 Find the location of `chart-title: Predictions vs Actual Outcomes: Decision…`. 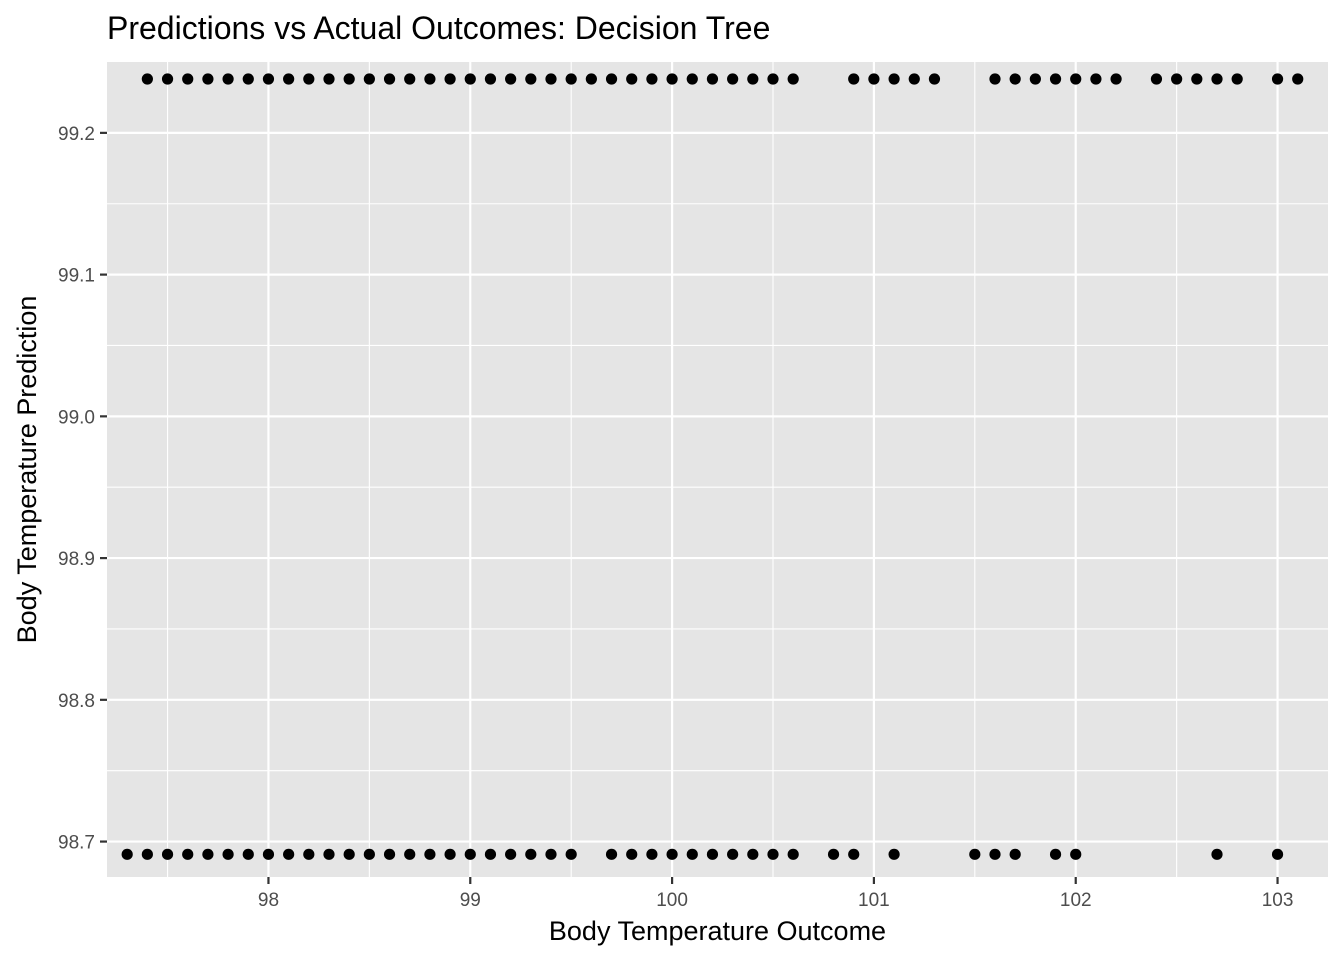

chart-title: Predictions vs Actual Outcomes: Decision… is located at coordinates (438, 28).